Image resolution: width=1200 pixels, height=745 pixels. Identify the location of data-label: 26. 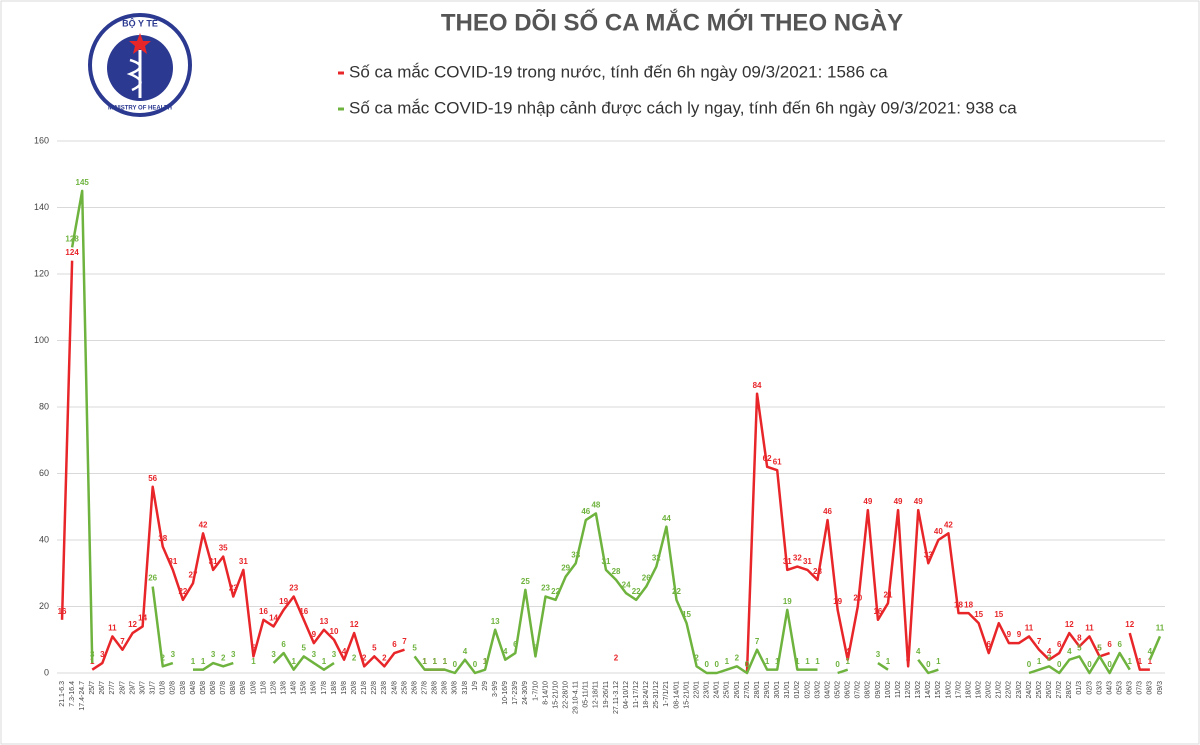
(646, 578).